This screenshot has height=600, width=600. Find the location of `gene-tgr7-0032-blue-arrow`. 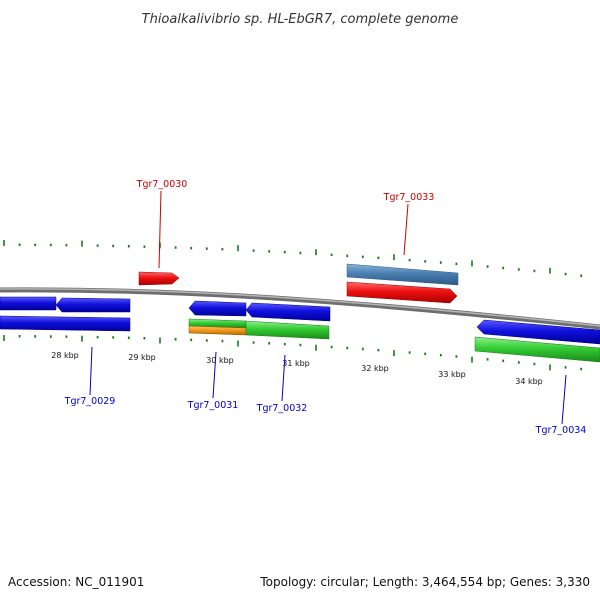

gene-tgr7-0032-blue-arrow is located at coordinates (288, 312).